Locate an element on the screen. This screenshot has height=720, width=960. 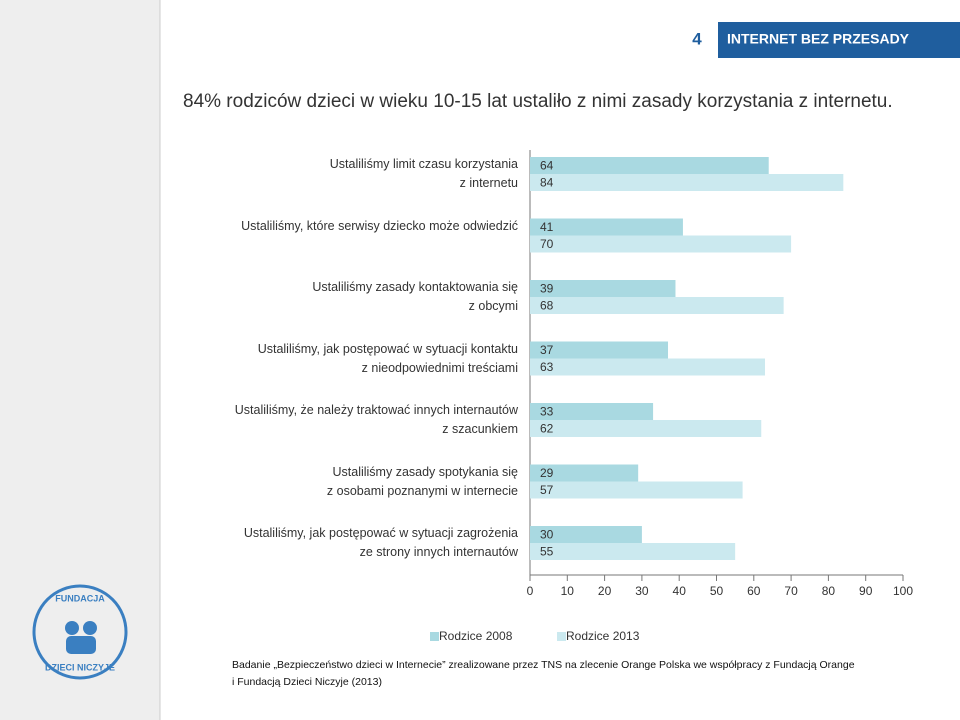
logo-text: FUNDACJA is located at coordinates (80, 598).